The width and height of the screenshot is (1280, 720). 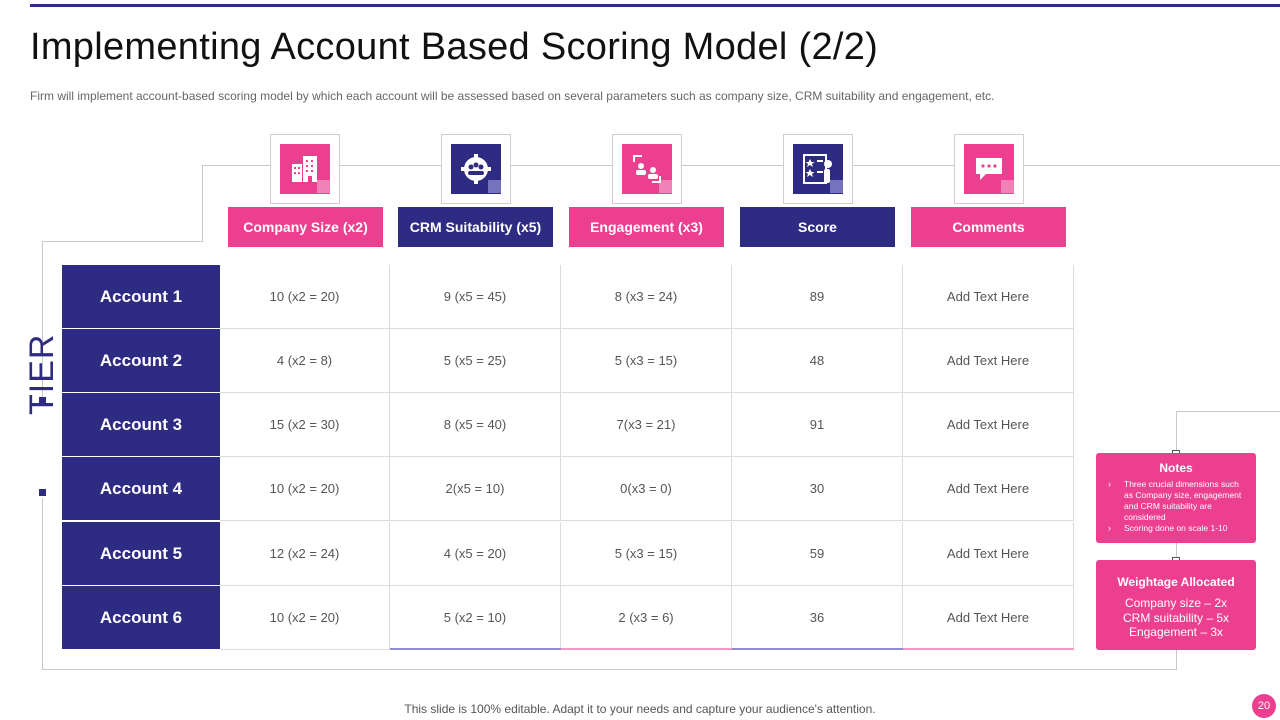 What do you see at coordinates (1228, 411) in the screenshot?
I see `connector-line-right-top` at bounding box center [1228, 411].